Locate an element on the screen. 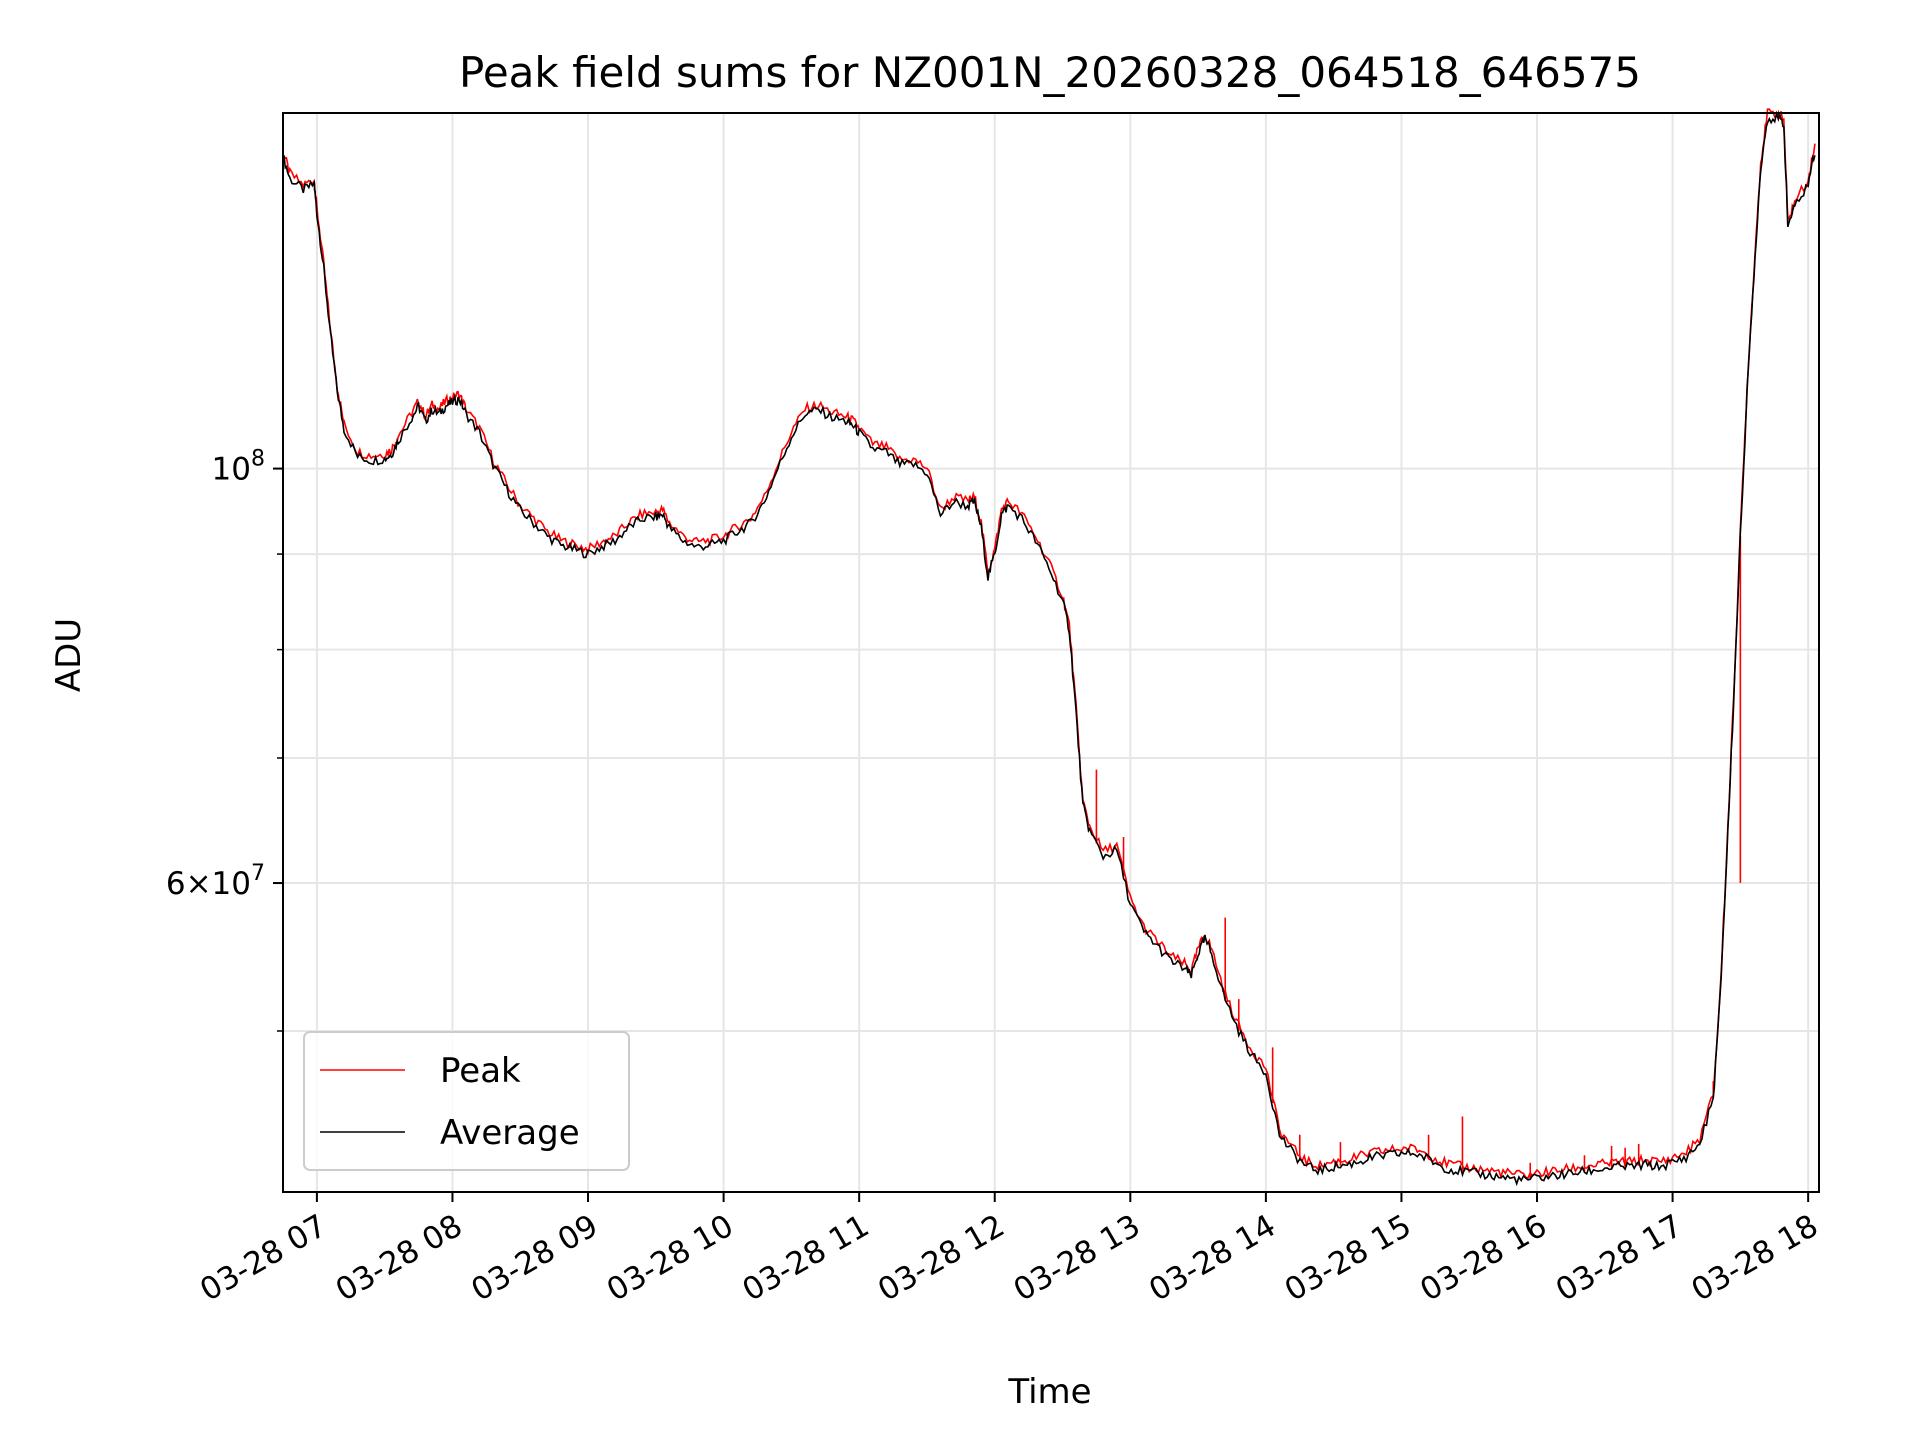 Image resolution: width=1920 pixels, height=1440 pixels. y-tick-label: 6×107 is located at coordinates (215, 881).